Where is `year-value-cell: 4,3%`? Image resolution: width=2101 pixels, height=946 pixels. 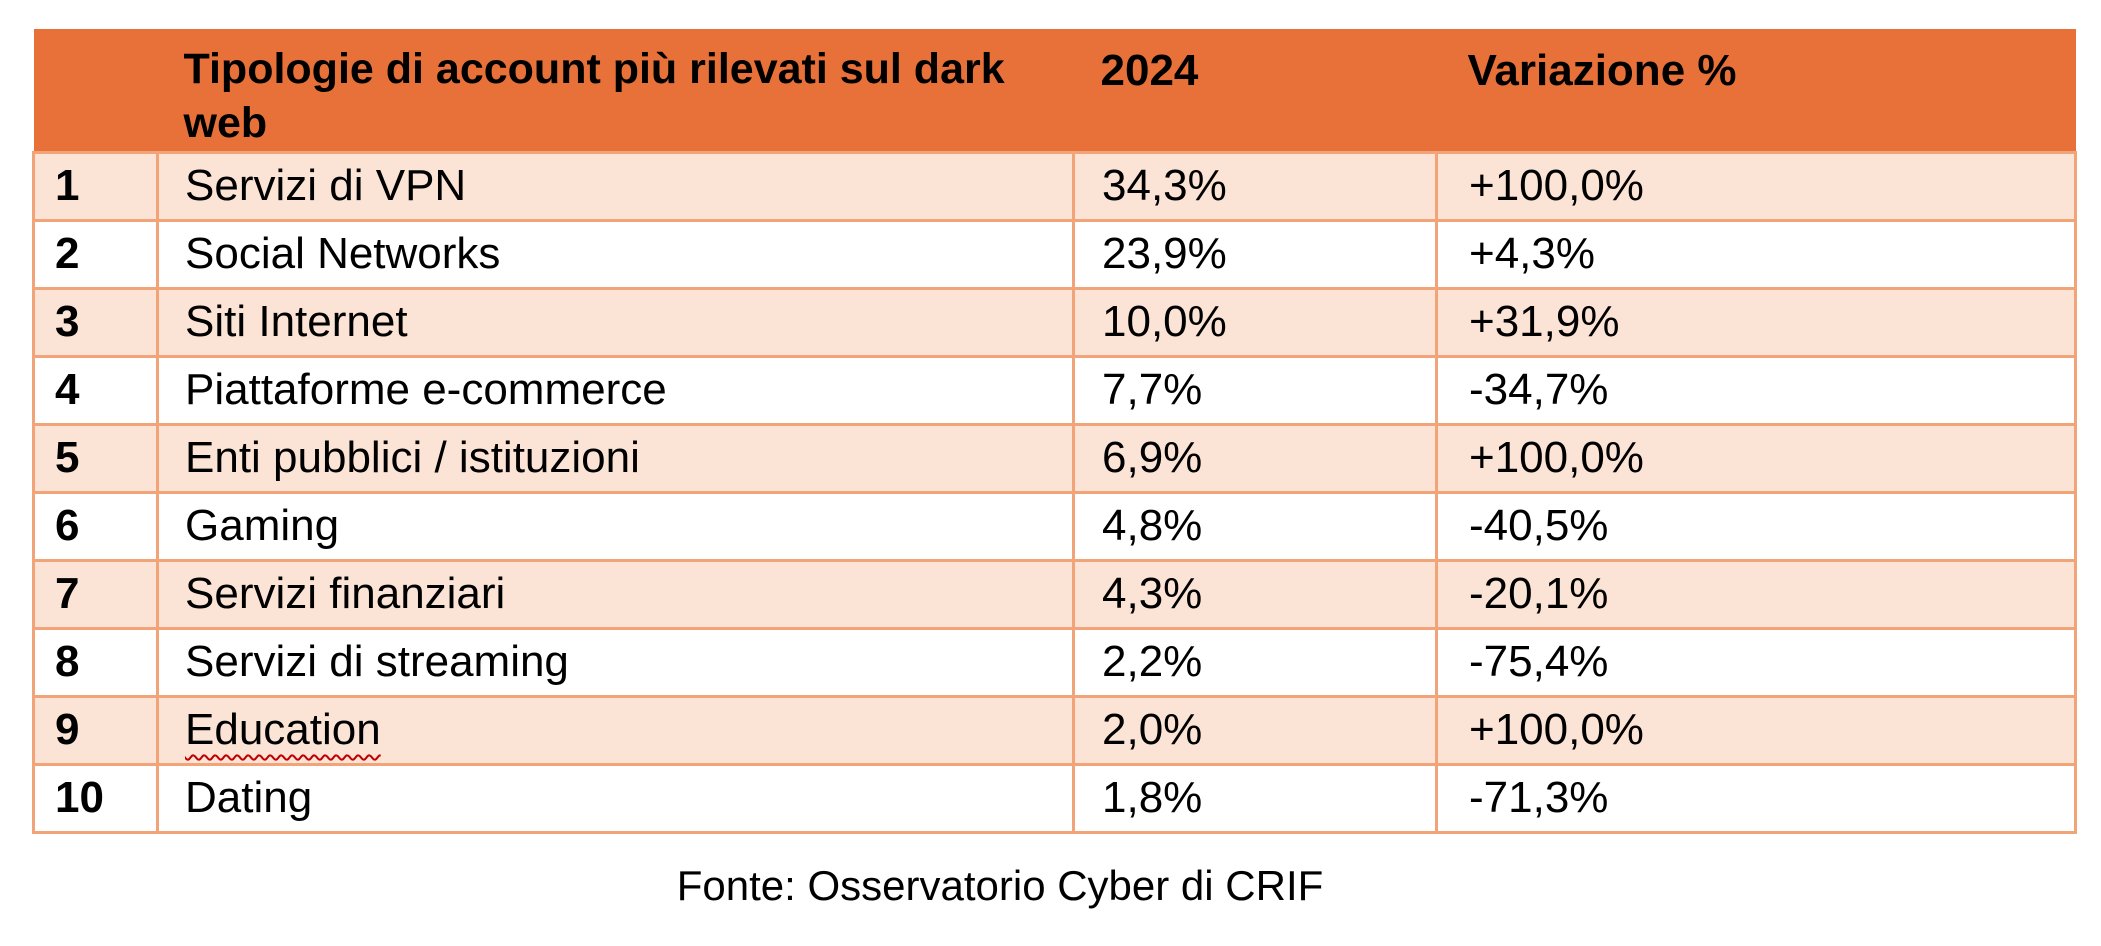
year-value-cell: 4,3% is located at coordinates (1255, 594).